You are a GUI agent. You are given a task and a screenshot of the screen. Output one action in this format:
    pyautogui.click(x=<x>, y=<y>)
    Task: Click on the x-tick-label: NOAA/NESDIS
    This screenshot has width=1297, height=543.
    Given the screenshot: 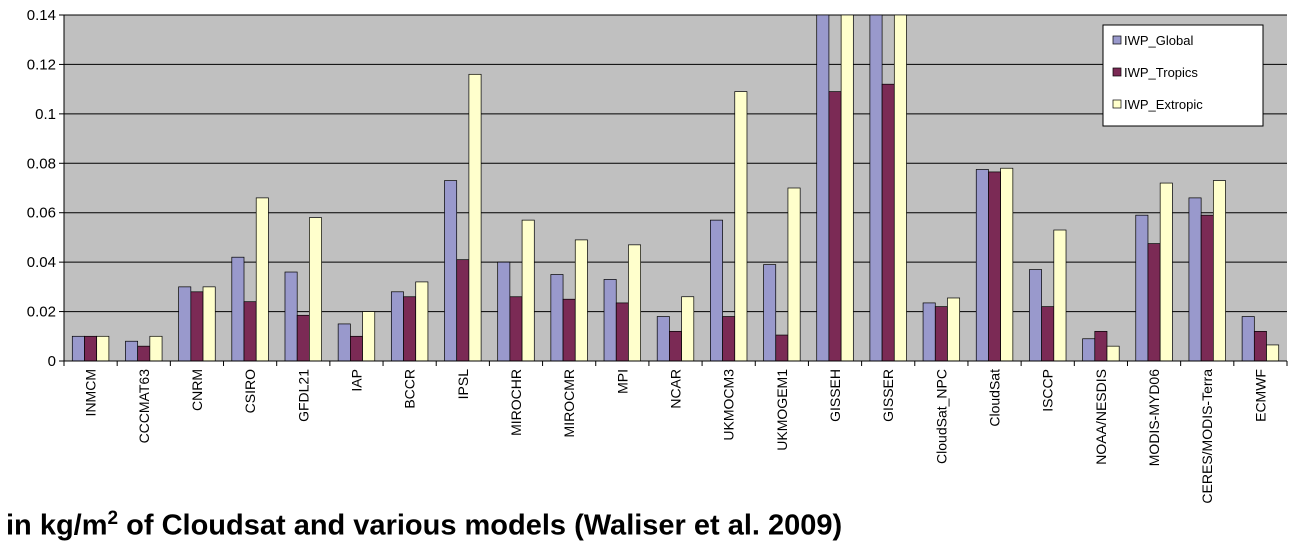 What is the action you would take?
    pyautogui.click(x=1101, y=417)
    